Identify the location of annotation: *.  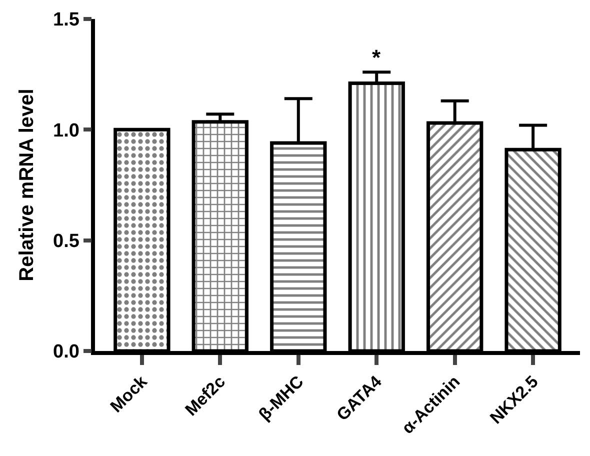
(376, 57).